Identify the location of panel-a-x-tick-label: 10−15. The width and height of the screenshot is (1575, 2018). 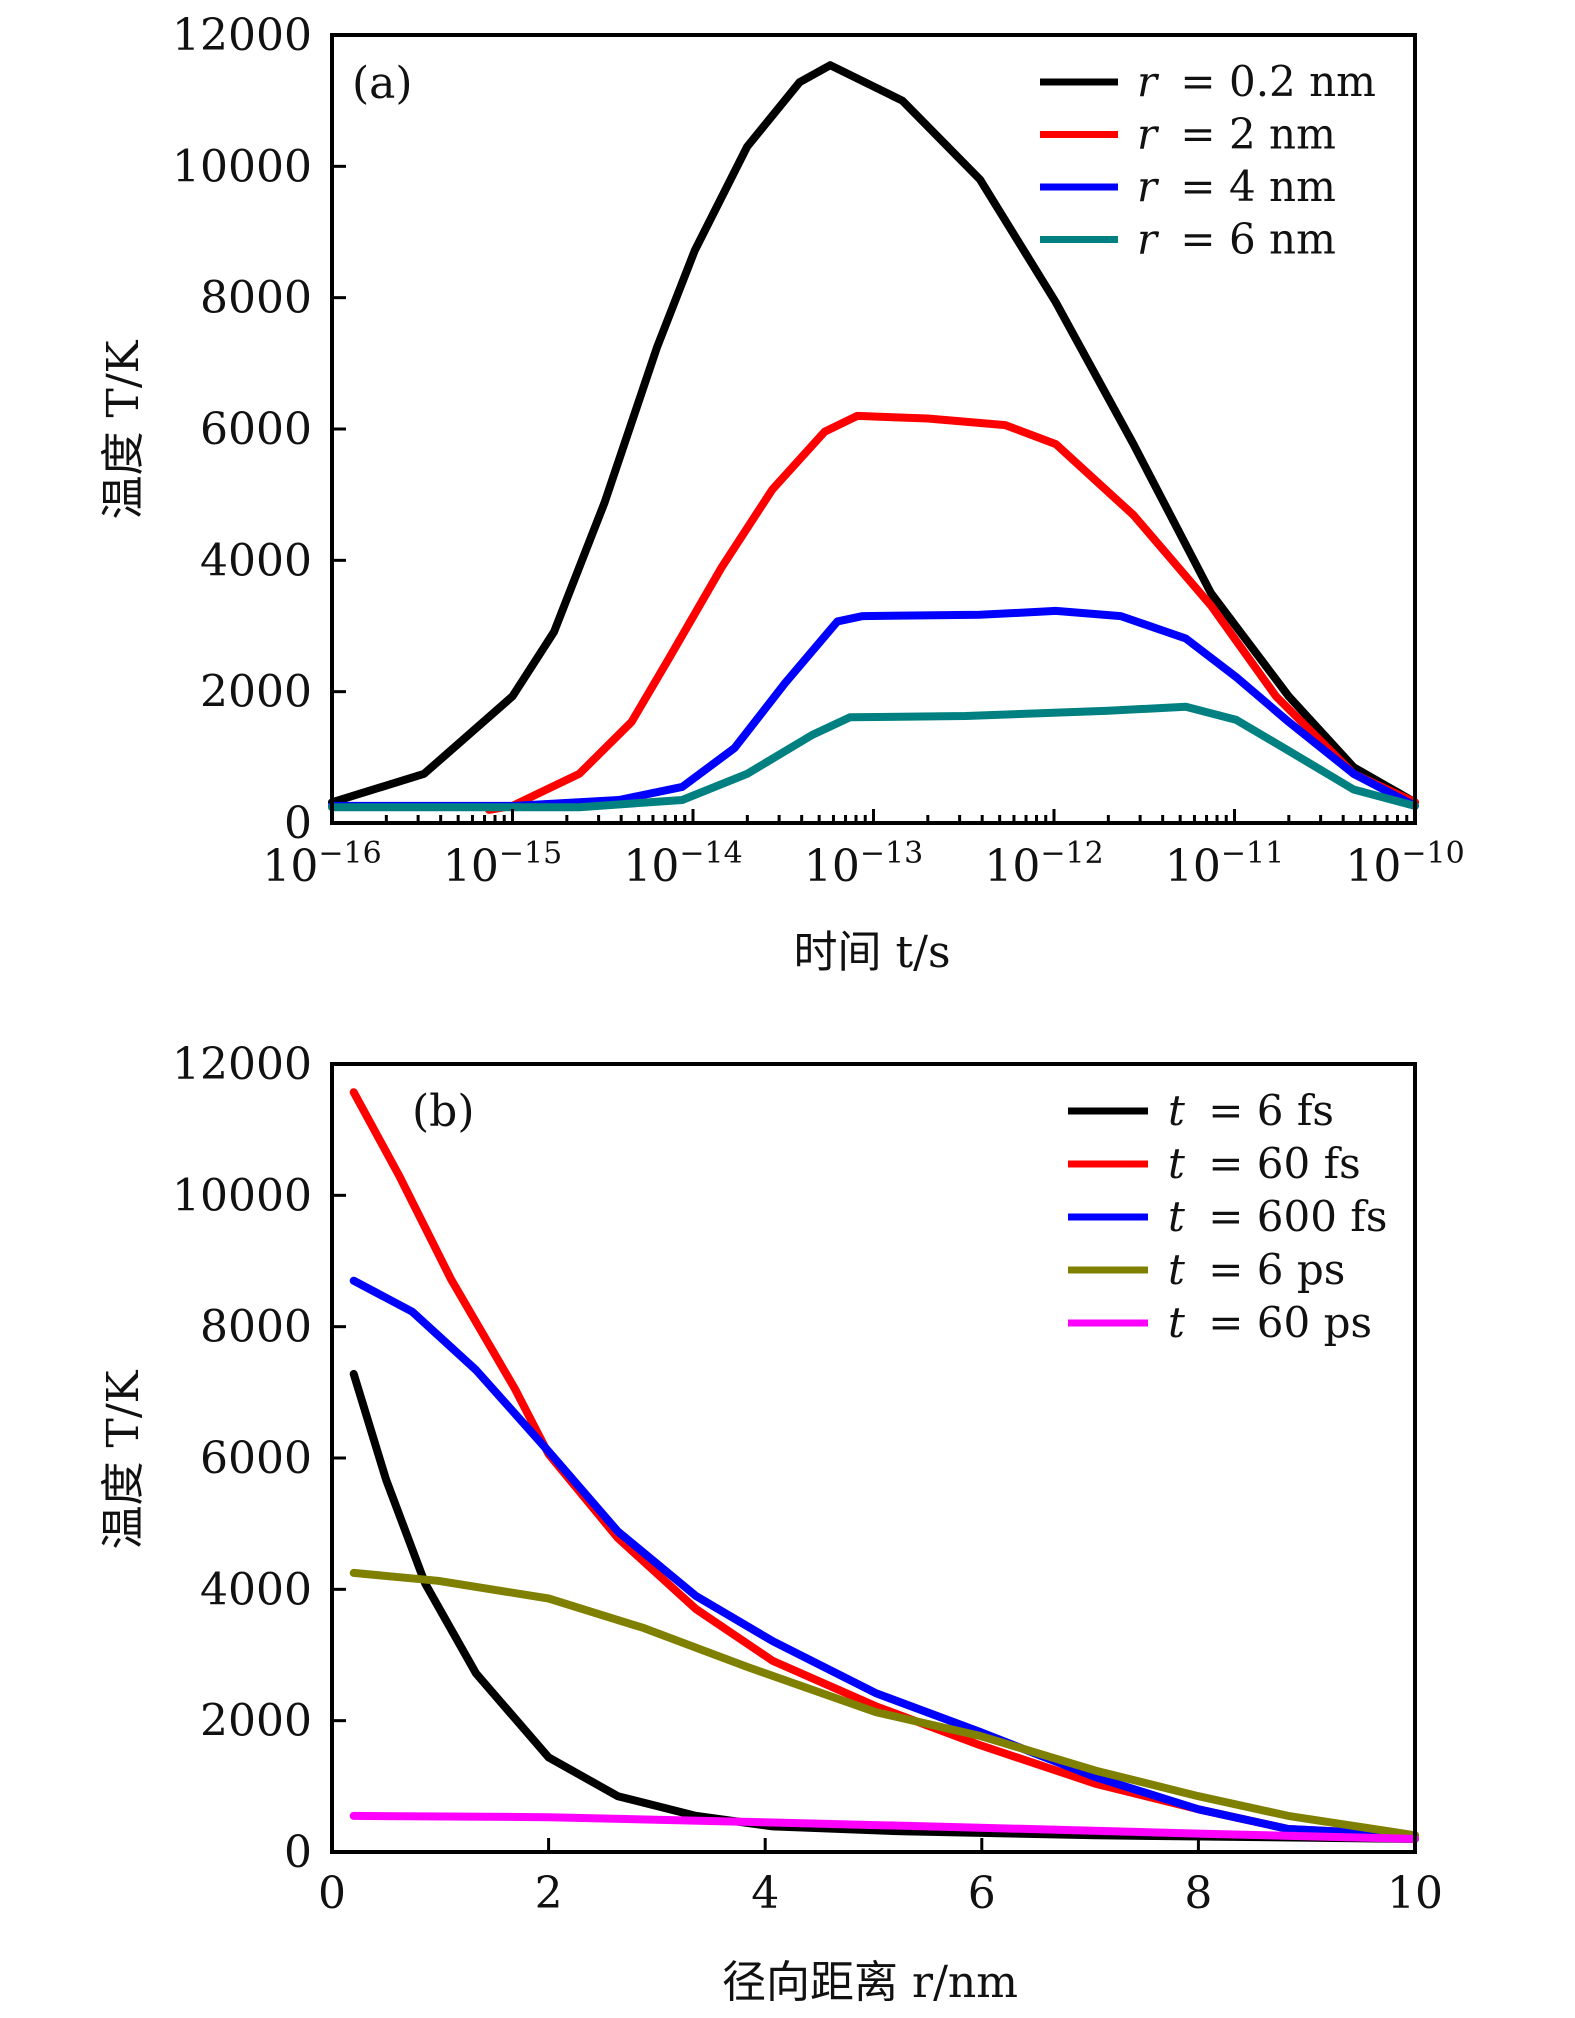
(502, 864).